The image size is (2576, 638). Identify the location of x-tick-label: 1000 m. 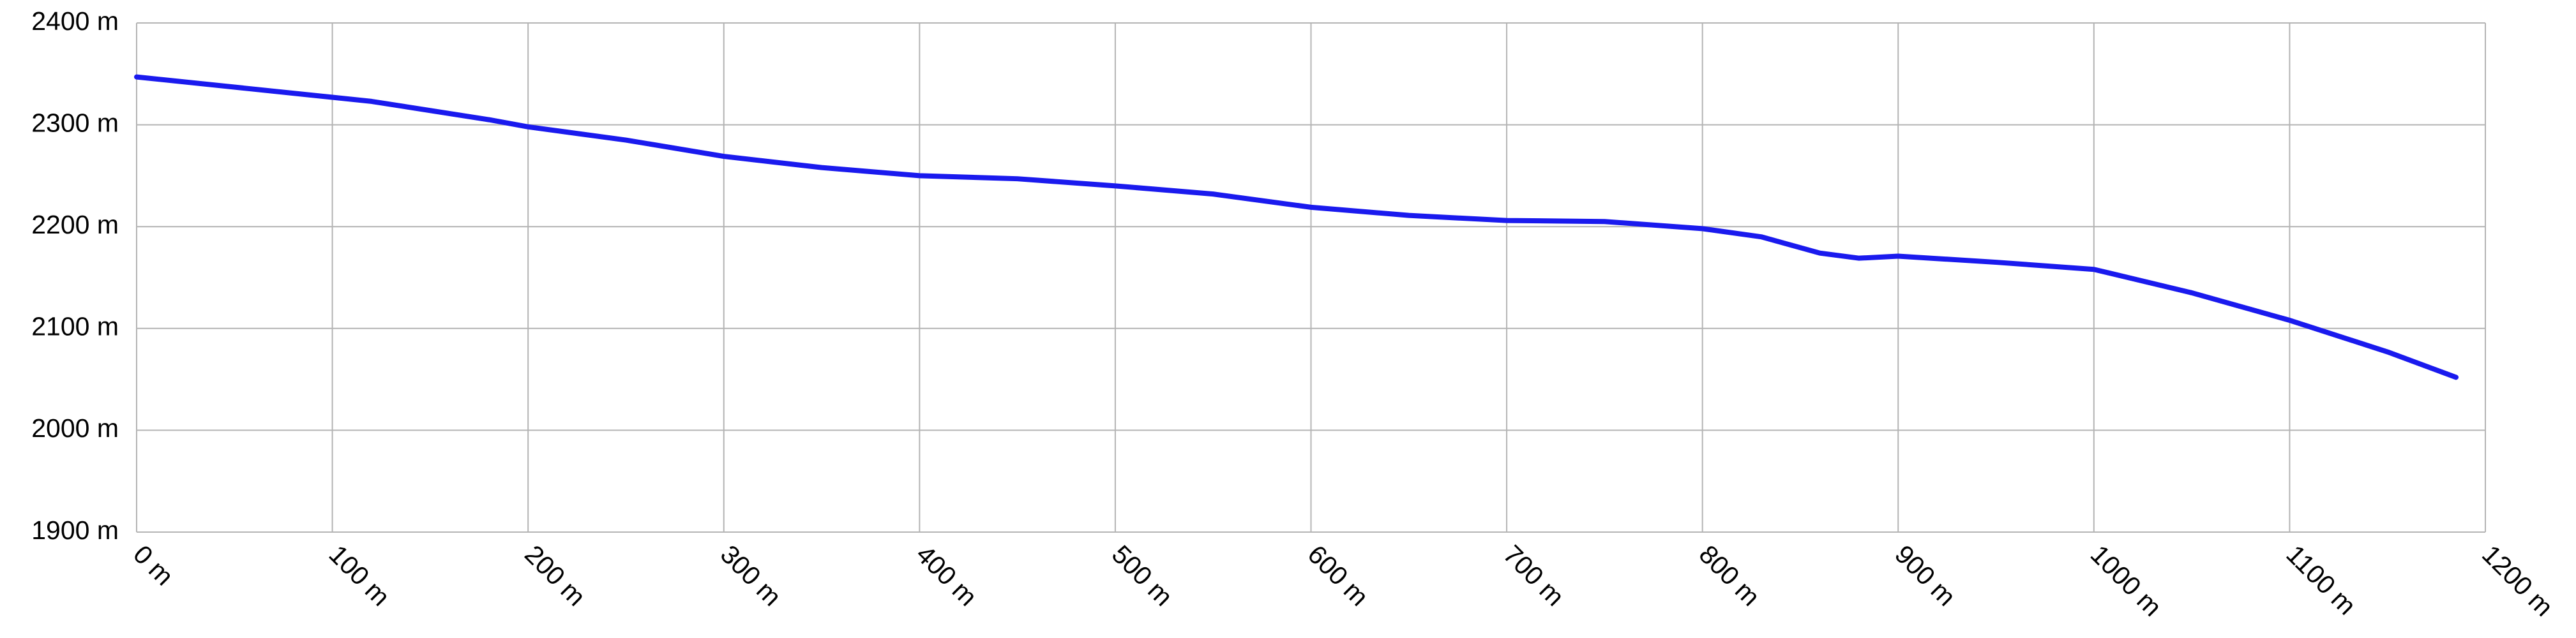
(2126, 580).